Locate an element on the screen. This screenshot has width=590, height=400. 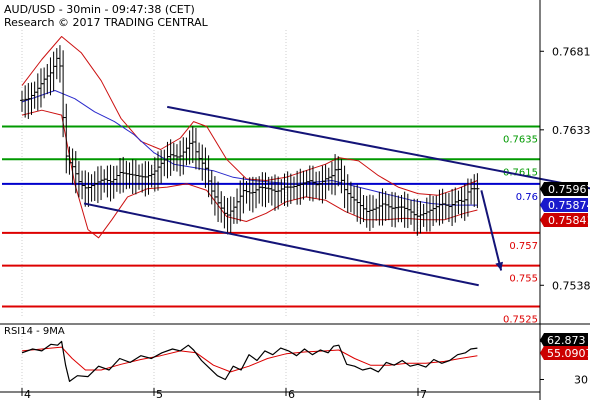
rsi-value-badge: 62.873 is located at coordinates (564, 340).